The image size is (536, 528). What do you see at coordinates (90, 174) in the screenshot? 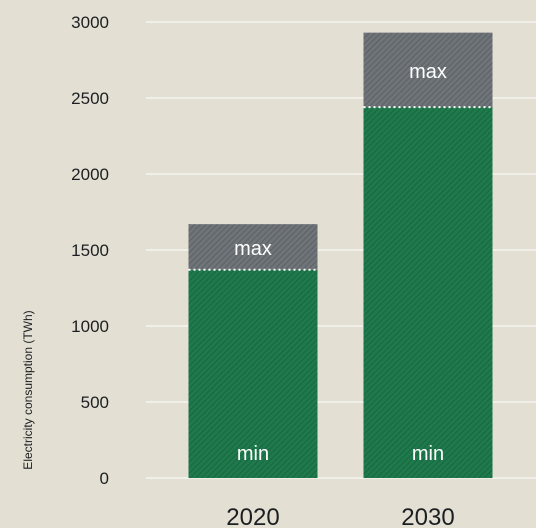
I see `y-tick-label: 2000` at bounding box center [90, 174].